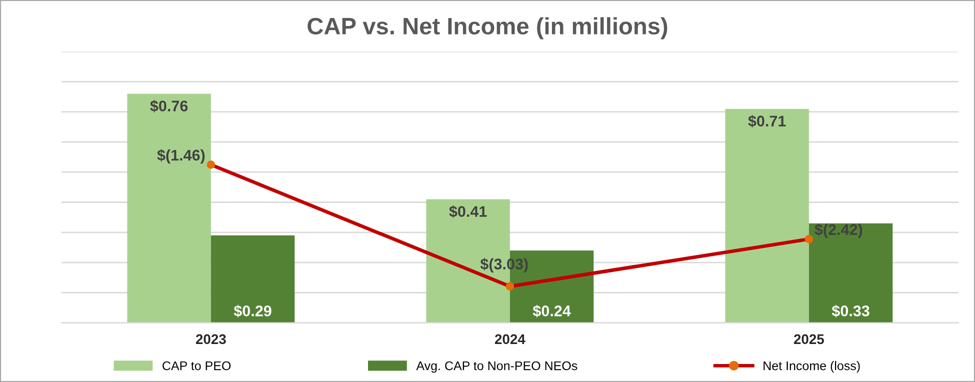 The width and height of the screenshot is (975, 382). What do you see at coordinates (253, 311) in the screenshot?
I see `data-label: $0.29` at bounding box center [253, 311].